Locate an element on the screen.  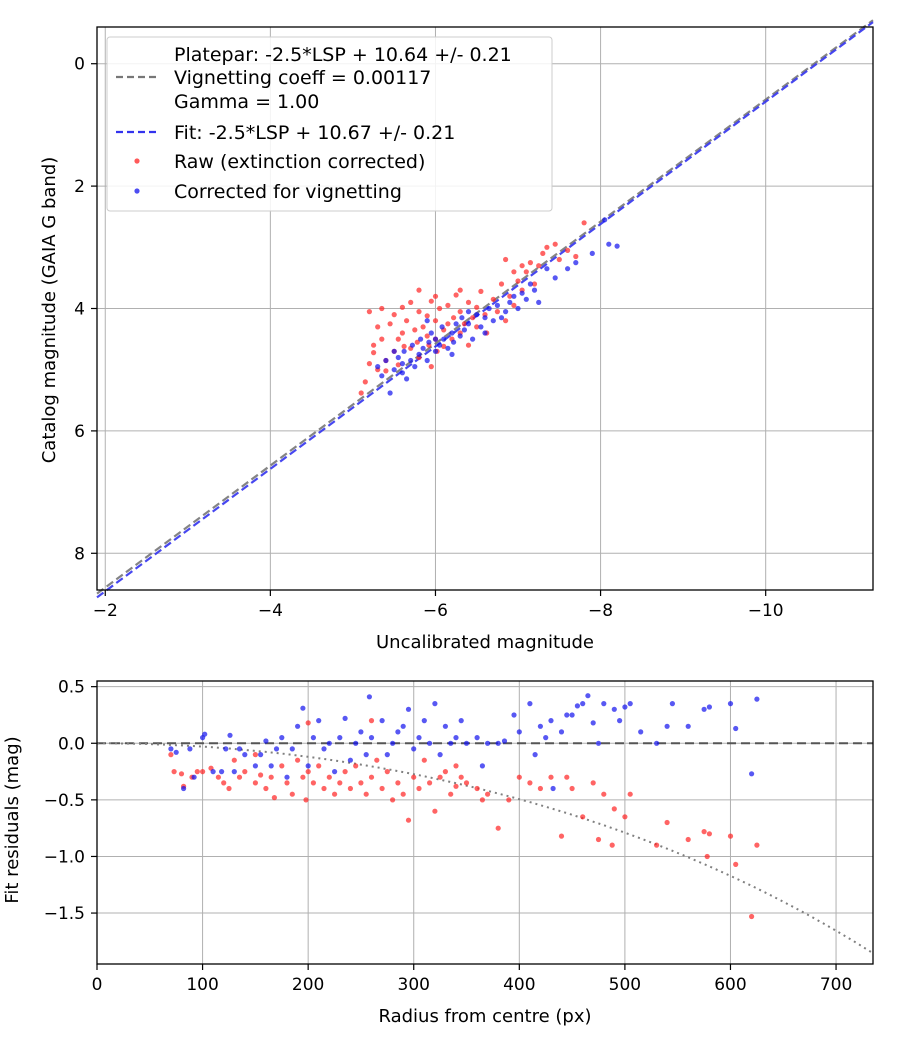
top-x-ticks: −2 −4 −6 −8 −10 is located at coordinates (438, 605).